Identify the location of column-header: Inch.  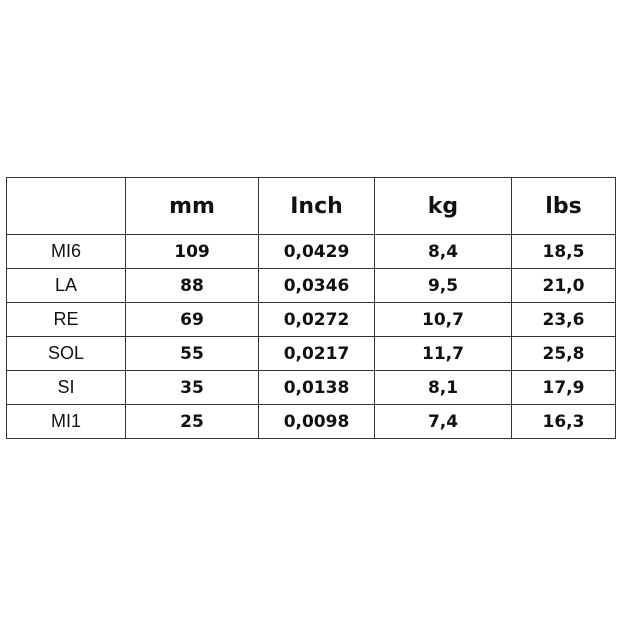
(316, 206).